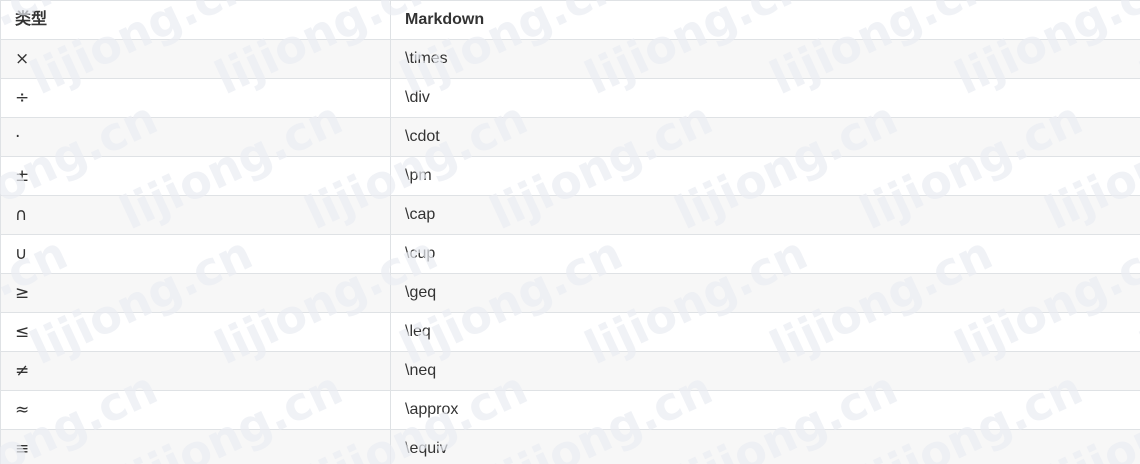 This screenshot has height=464, width=1140. I want to click on symbol-cell: ×, so click(195, 59).